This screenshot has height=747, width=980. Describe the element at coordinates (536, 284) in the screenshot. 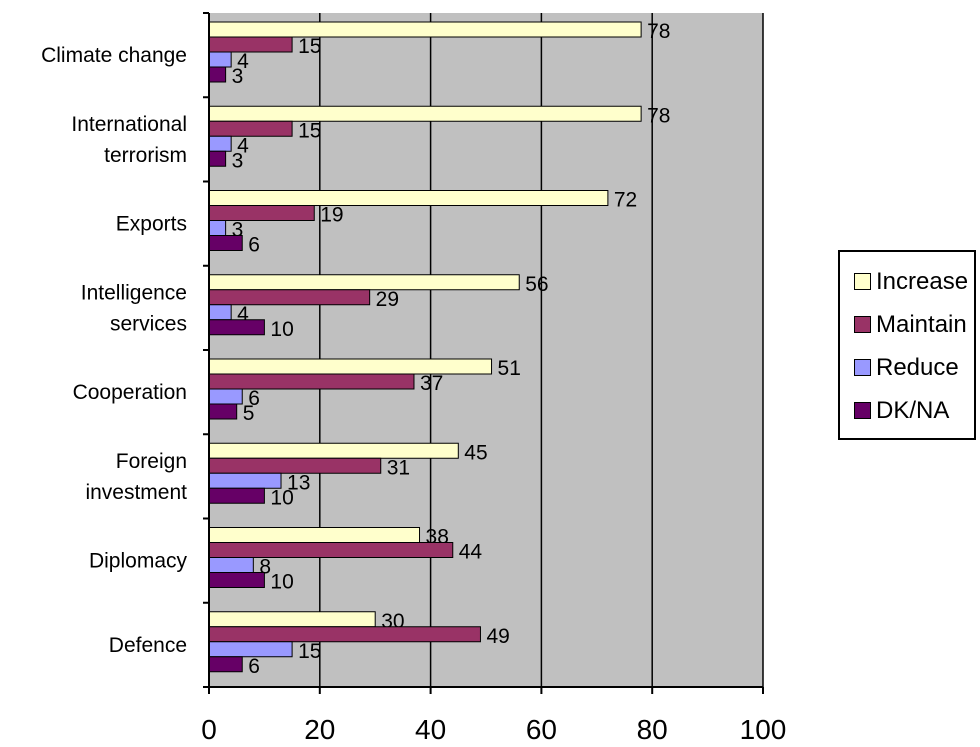

I see `data-label-intelligence-services-increase: 56` at that location.